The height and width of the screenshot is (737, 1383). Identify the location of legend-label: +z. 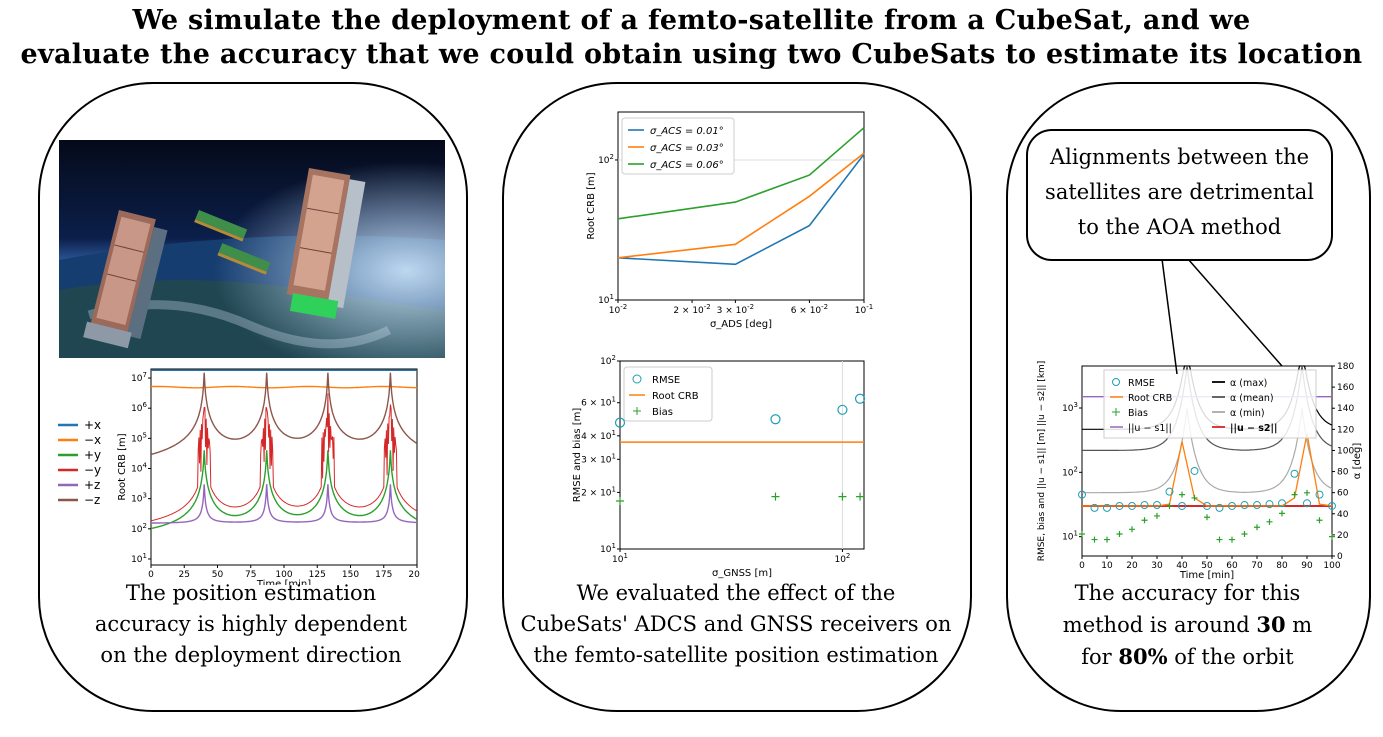
(92, 485).